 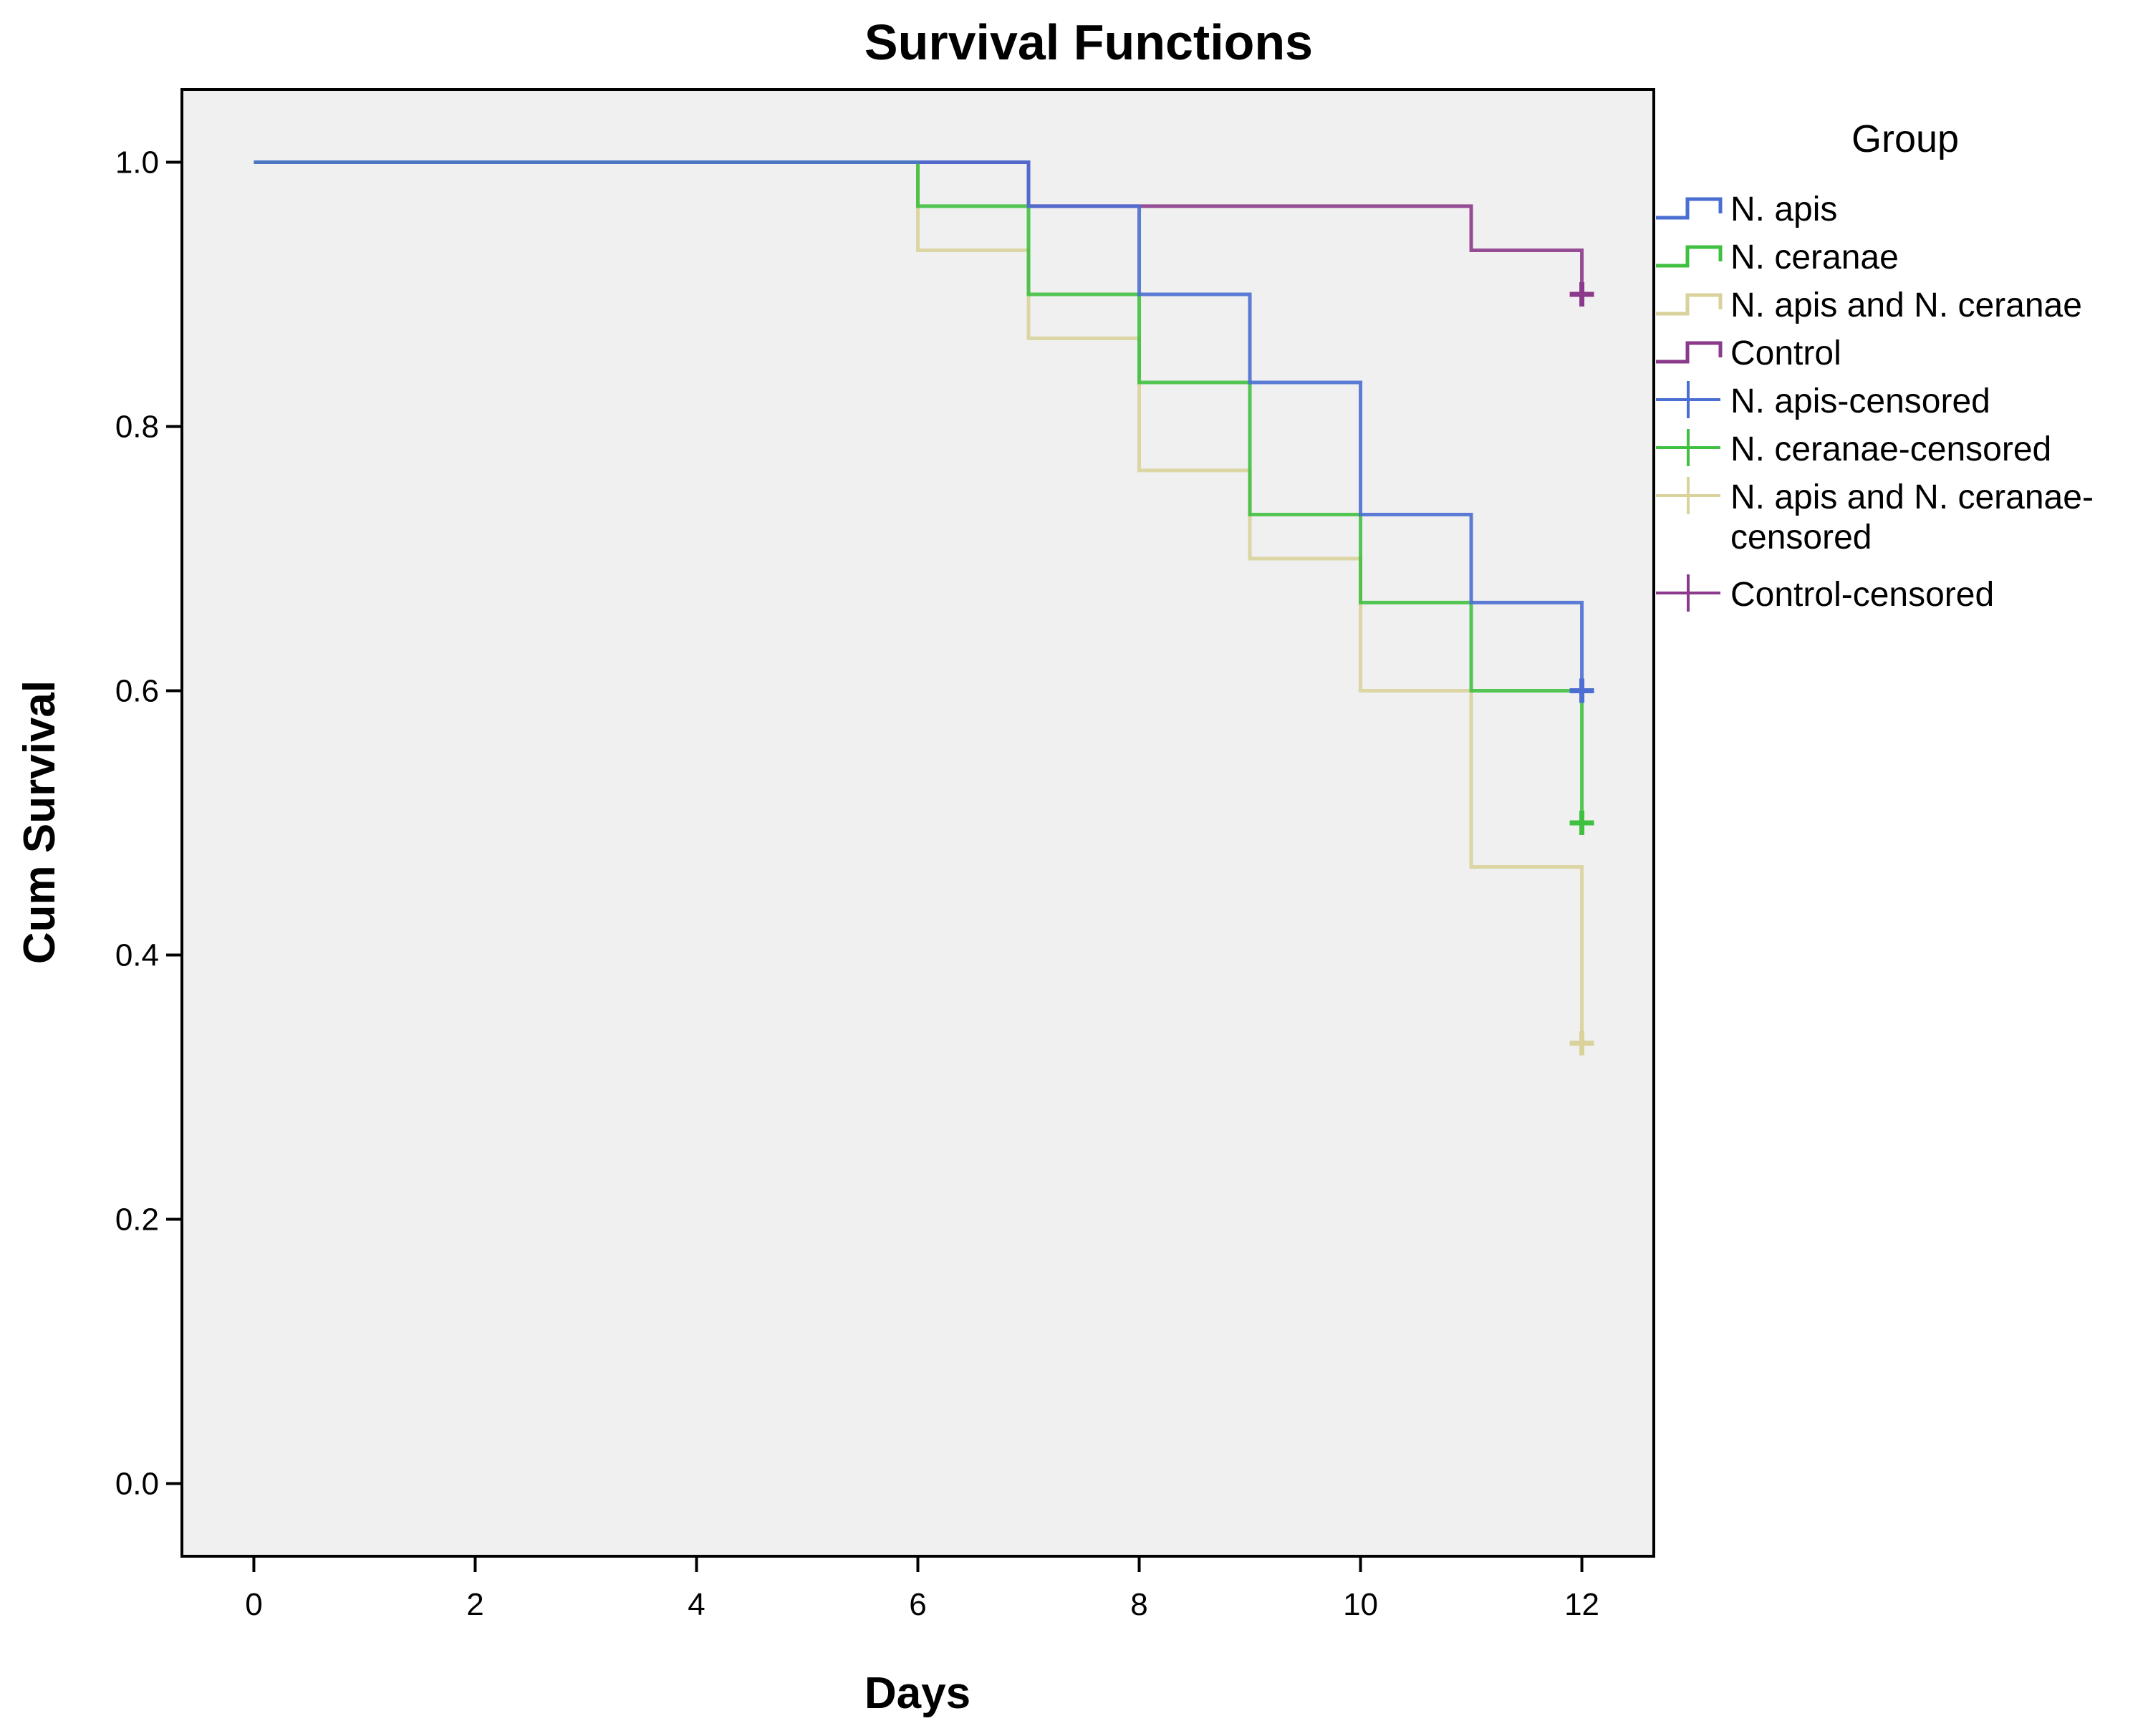 What do you see at coordinates (1784, 209) in the screenshot?
I see `legend-label: N. apis` at bounding box center [1784, 209].